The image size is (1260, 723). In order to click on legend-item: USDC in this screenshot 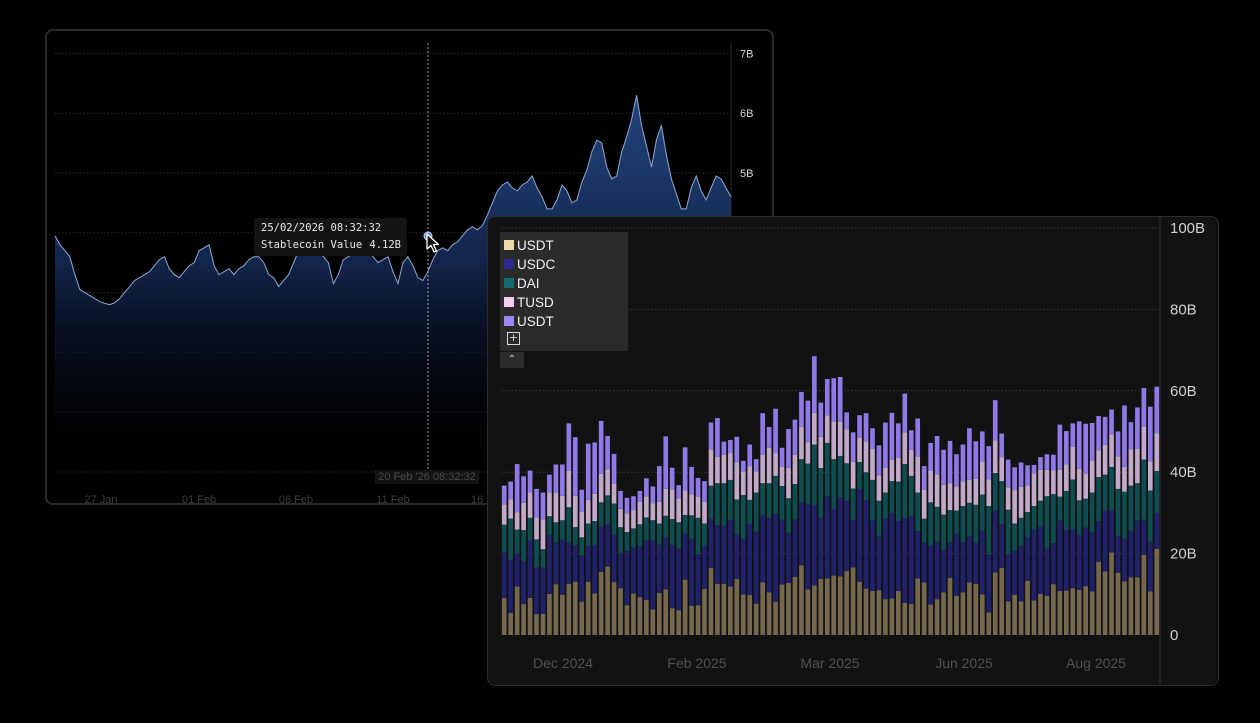, I will do `click(529, 264)`.